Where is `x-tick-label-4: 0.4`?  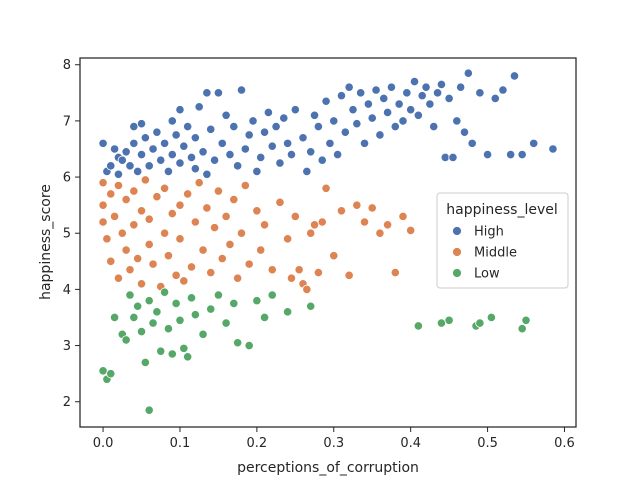 x-tick-label-4: 0.4 is located at coordinates (410, 443).